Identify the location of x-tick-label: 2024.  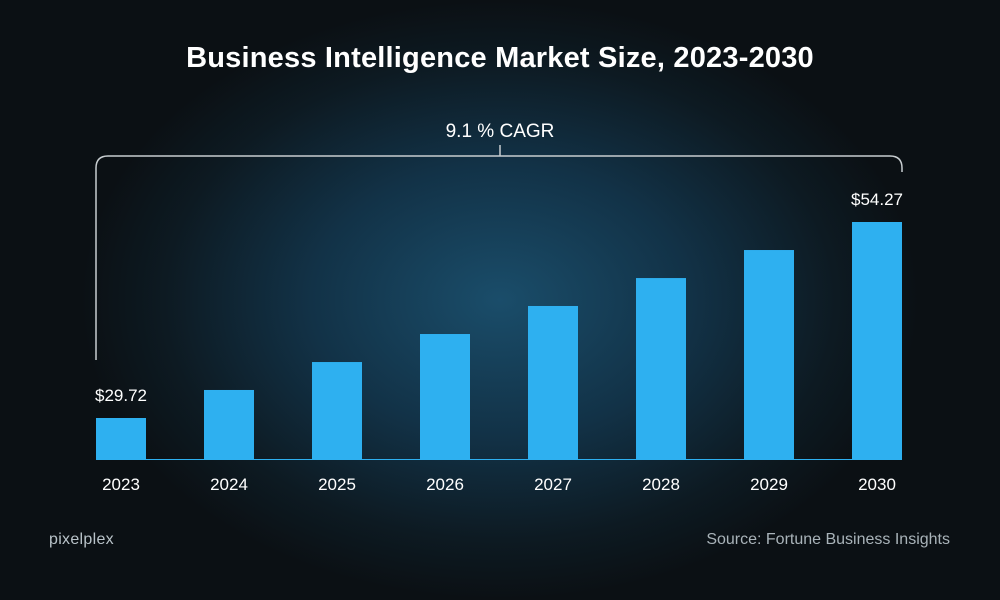
(229, 484).